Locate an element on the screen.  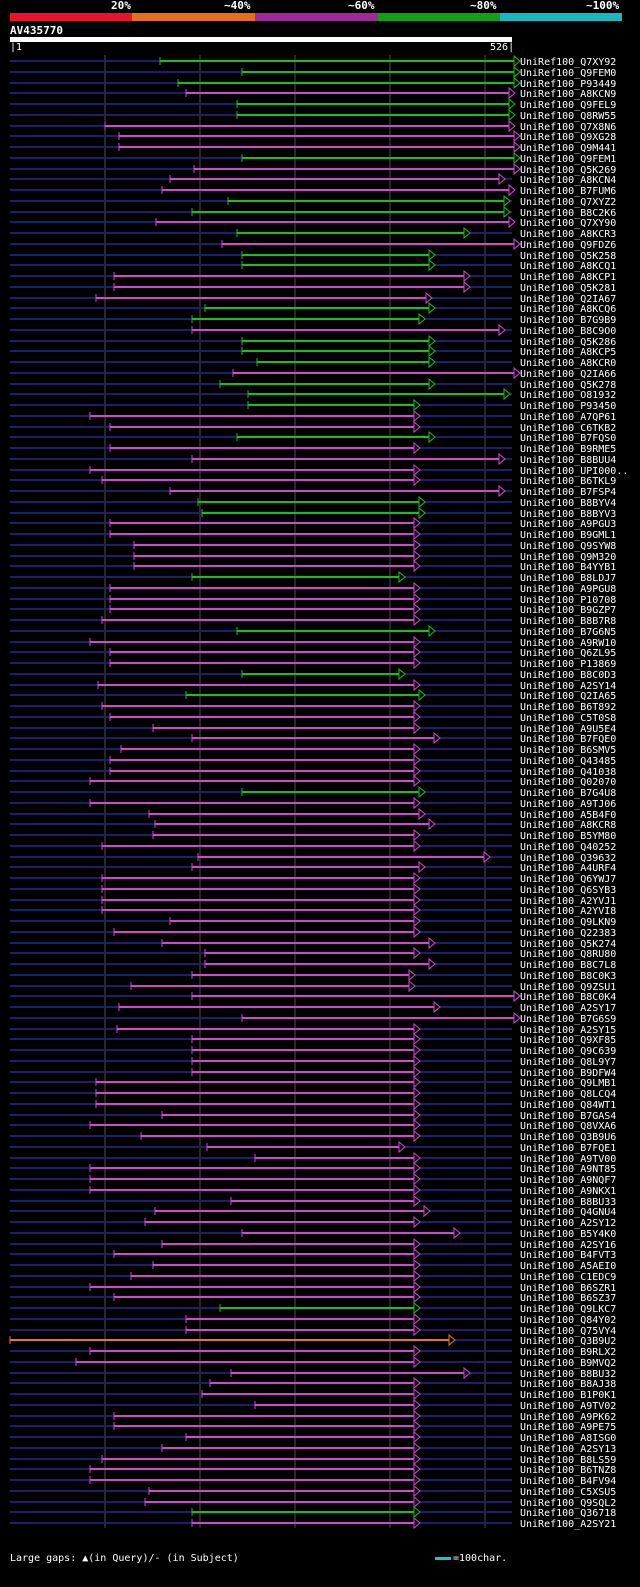
hit-row: UniRef100_Q9FEL9 is located at coordinates (313, 104).